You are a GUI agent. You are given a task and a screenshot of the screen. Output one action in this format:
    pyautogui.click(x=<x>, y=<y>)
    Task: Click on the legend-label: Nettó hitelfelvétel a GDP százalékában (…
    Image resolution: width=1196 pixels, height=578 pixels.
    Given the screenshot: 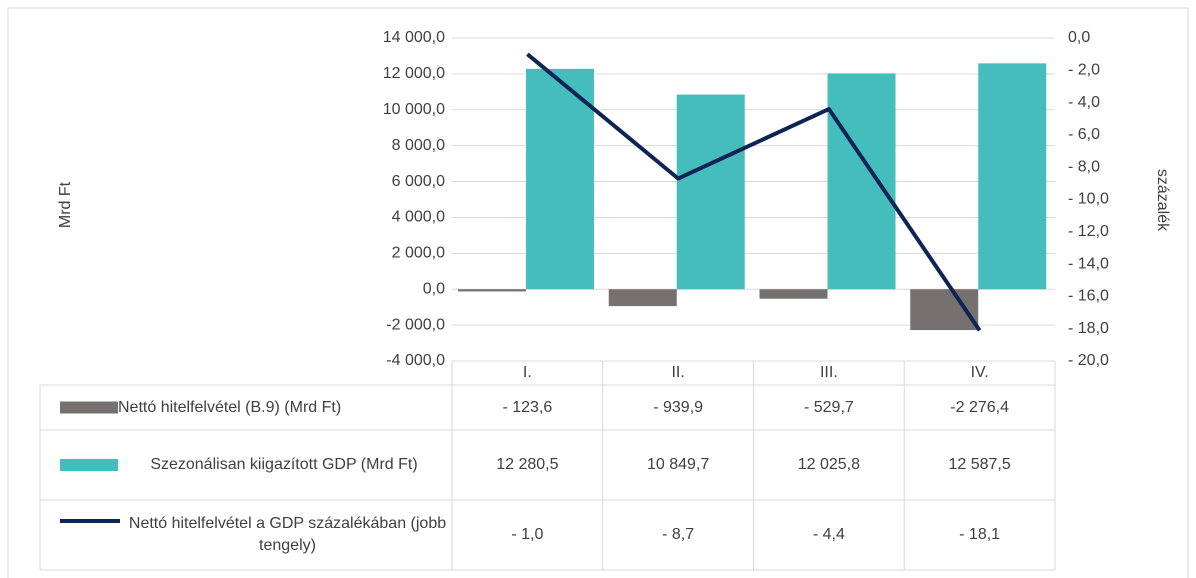 What is the action you would take?
    pyautogui.click(x=287, y=534)
    